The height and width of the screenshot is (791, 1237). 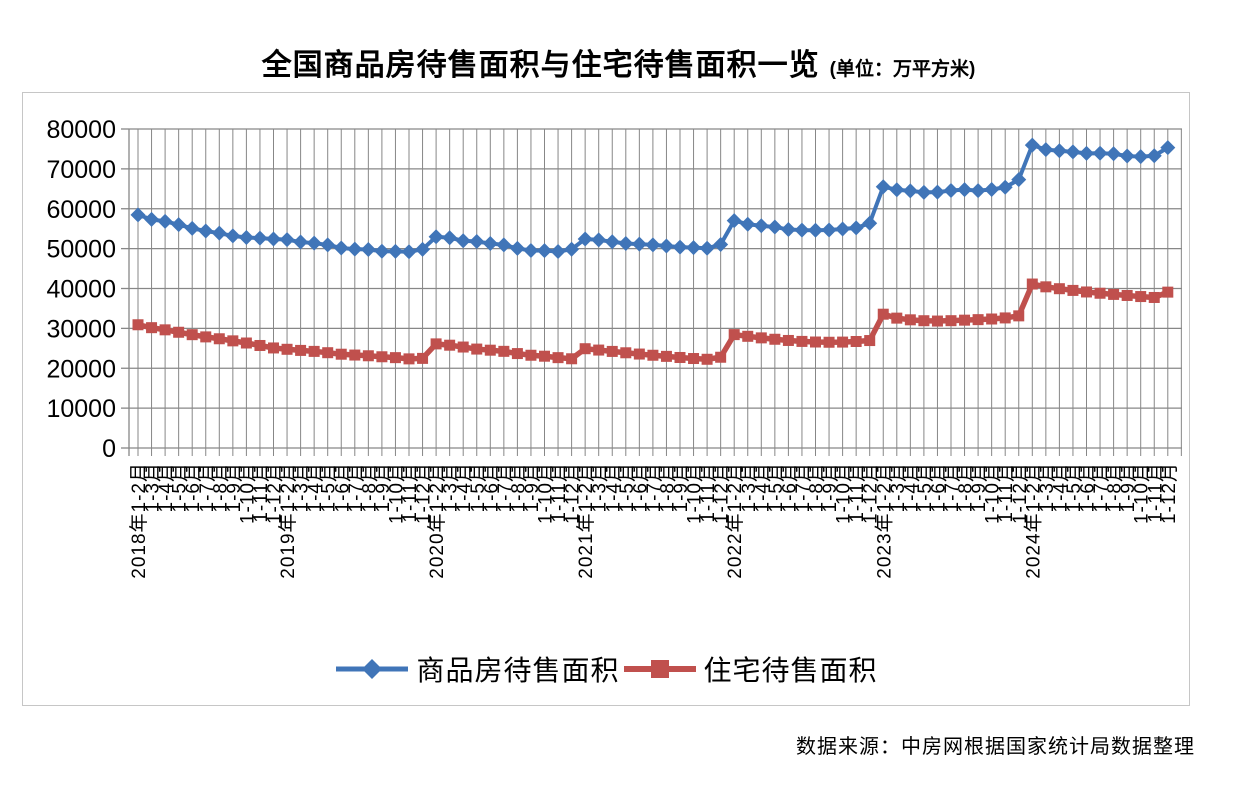 What do you see at coordinates (109, 449) in the screenshot?
I see `y-axis-label: 0` at bounding box center [109, 449].